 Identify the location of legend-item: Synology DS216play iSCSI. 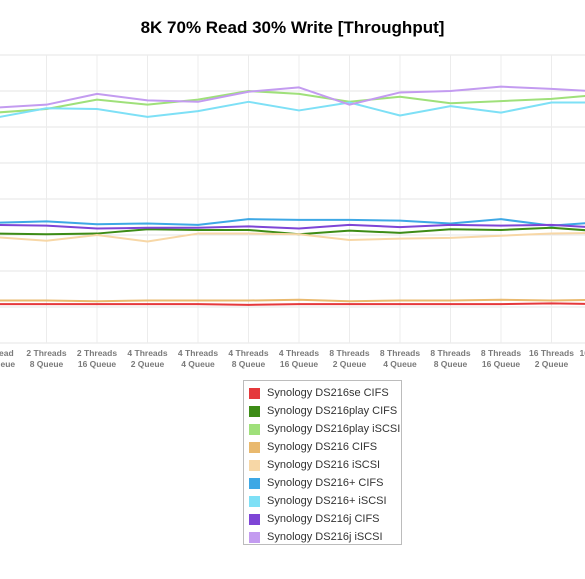
(322, 429).